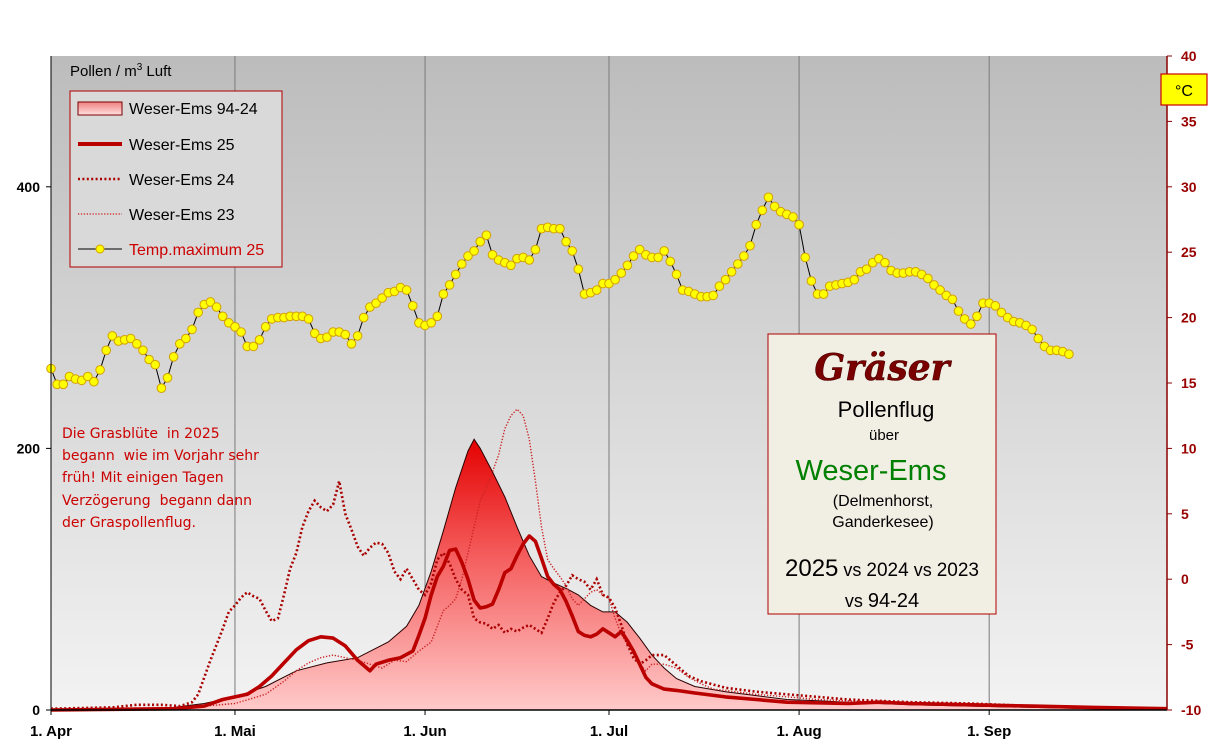 This screenshot has width=1213, height=754. What do you see at coordinates (1189, 318) in the screenshot?
I see `y2-tick-label: 20` at bounding box center [1189, 318].